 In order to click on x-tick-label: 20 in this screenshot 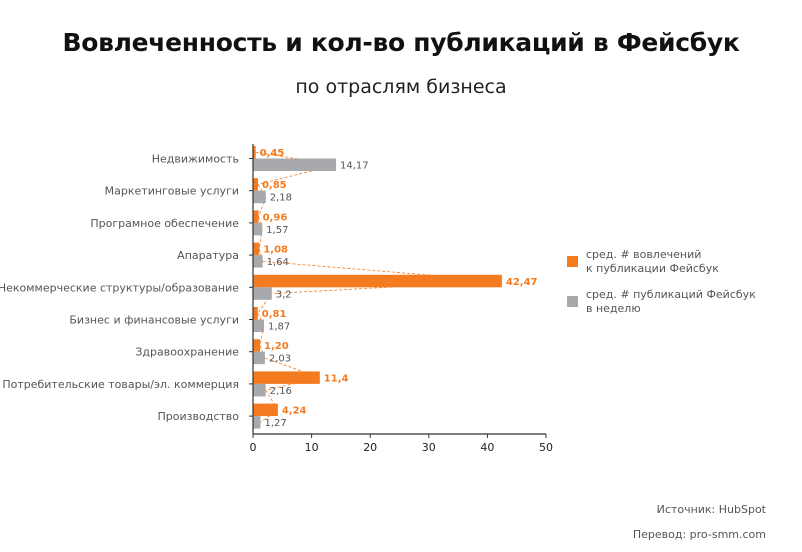, I will do `click(370, 447)`.